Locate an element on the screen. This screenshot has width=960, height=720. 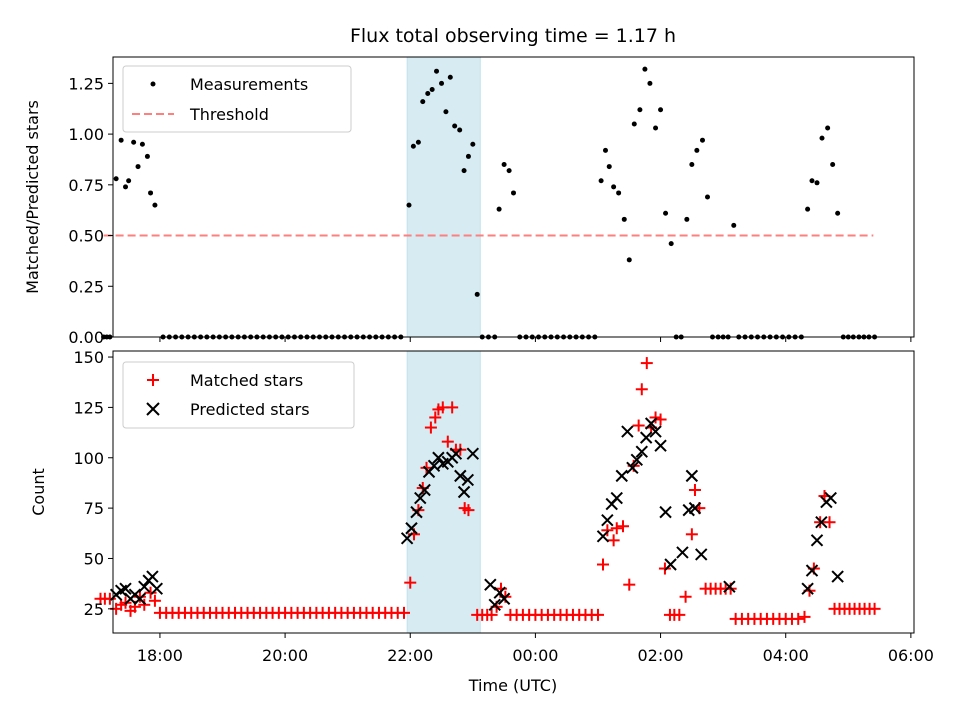
legend-measurements-marker is located at coordinates (153, 84).